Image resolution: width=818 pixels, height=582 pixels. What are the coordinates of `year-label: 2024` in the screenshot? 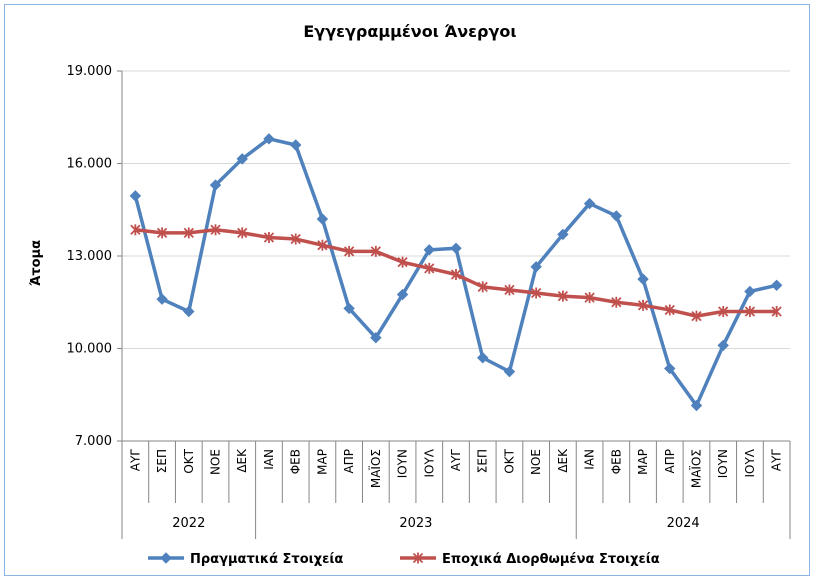 It's located at (683, 523).